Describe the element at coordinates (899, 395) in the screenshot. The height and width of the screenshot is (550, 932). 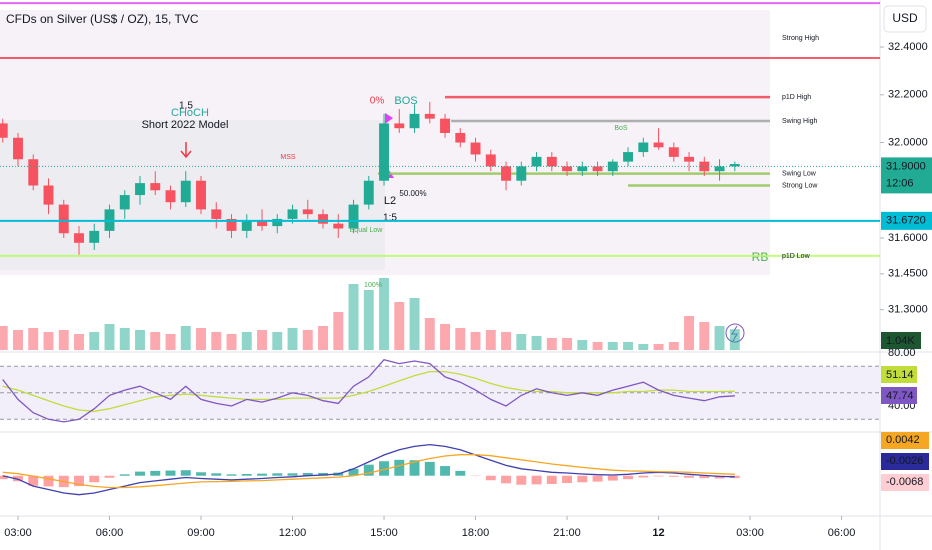
I see `rsi-box` at that location.